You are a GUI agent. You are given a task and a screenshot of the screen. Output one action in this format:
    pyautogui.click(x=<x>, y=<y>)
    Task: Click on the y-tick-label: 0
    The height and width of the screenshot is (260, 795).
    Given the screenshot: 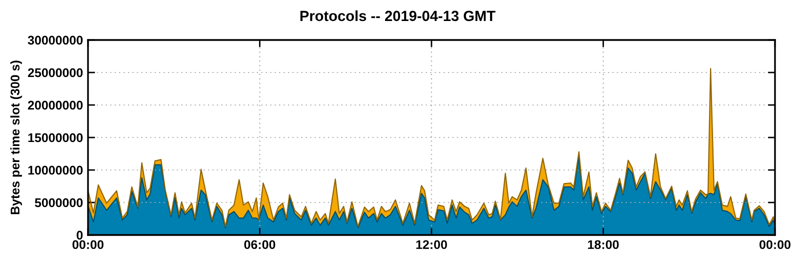 What is the action you would take?
    pyautogui.click(x=79, y=235)
    